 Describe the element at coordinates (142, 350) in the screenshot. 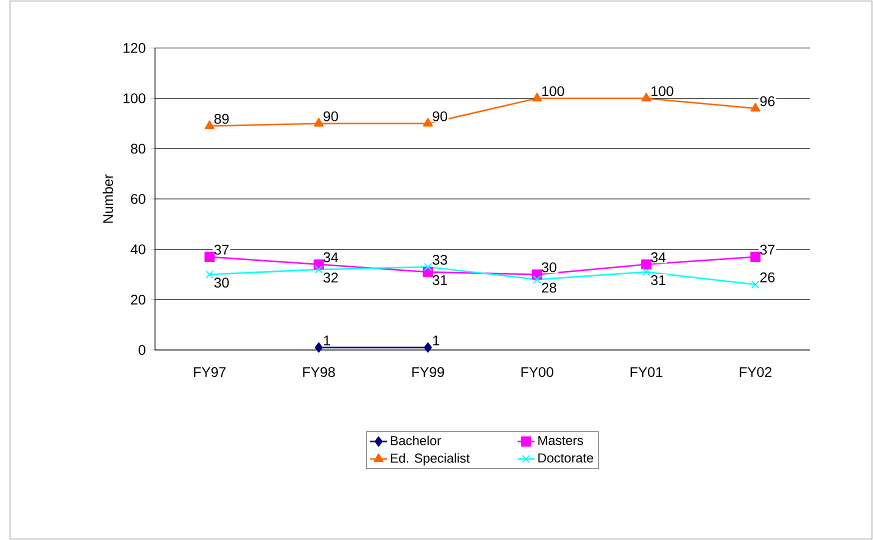

I see `y-tick-label: 0` at that location.